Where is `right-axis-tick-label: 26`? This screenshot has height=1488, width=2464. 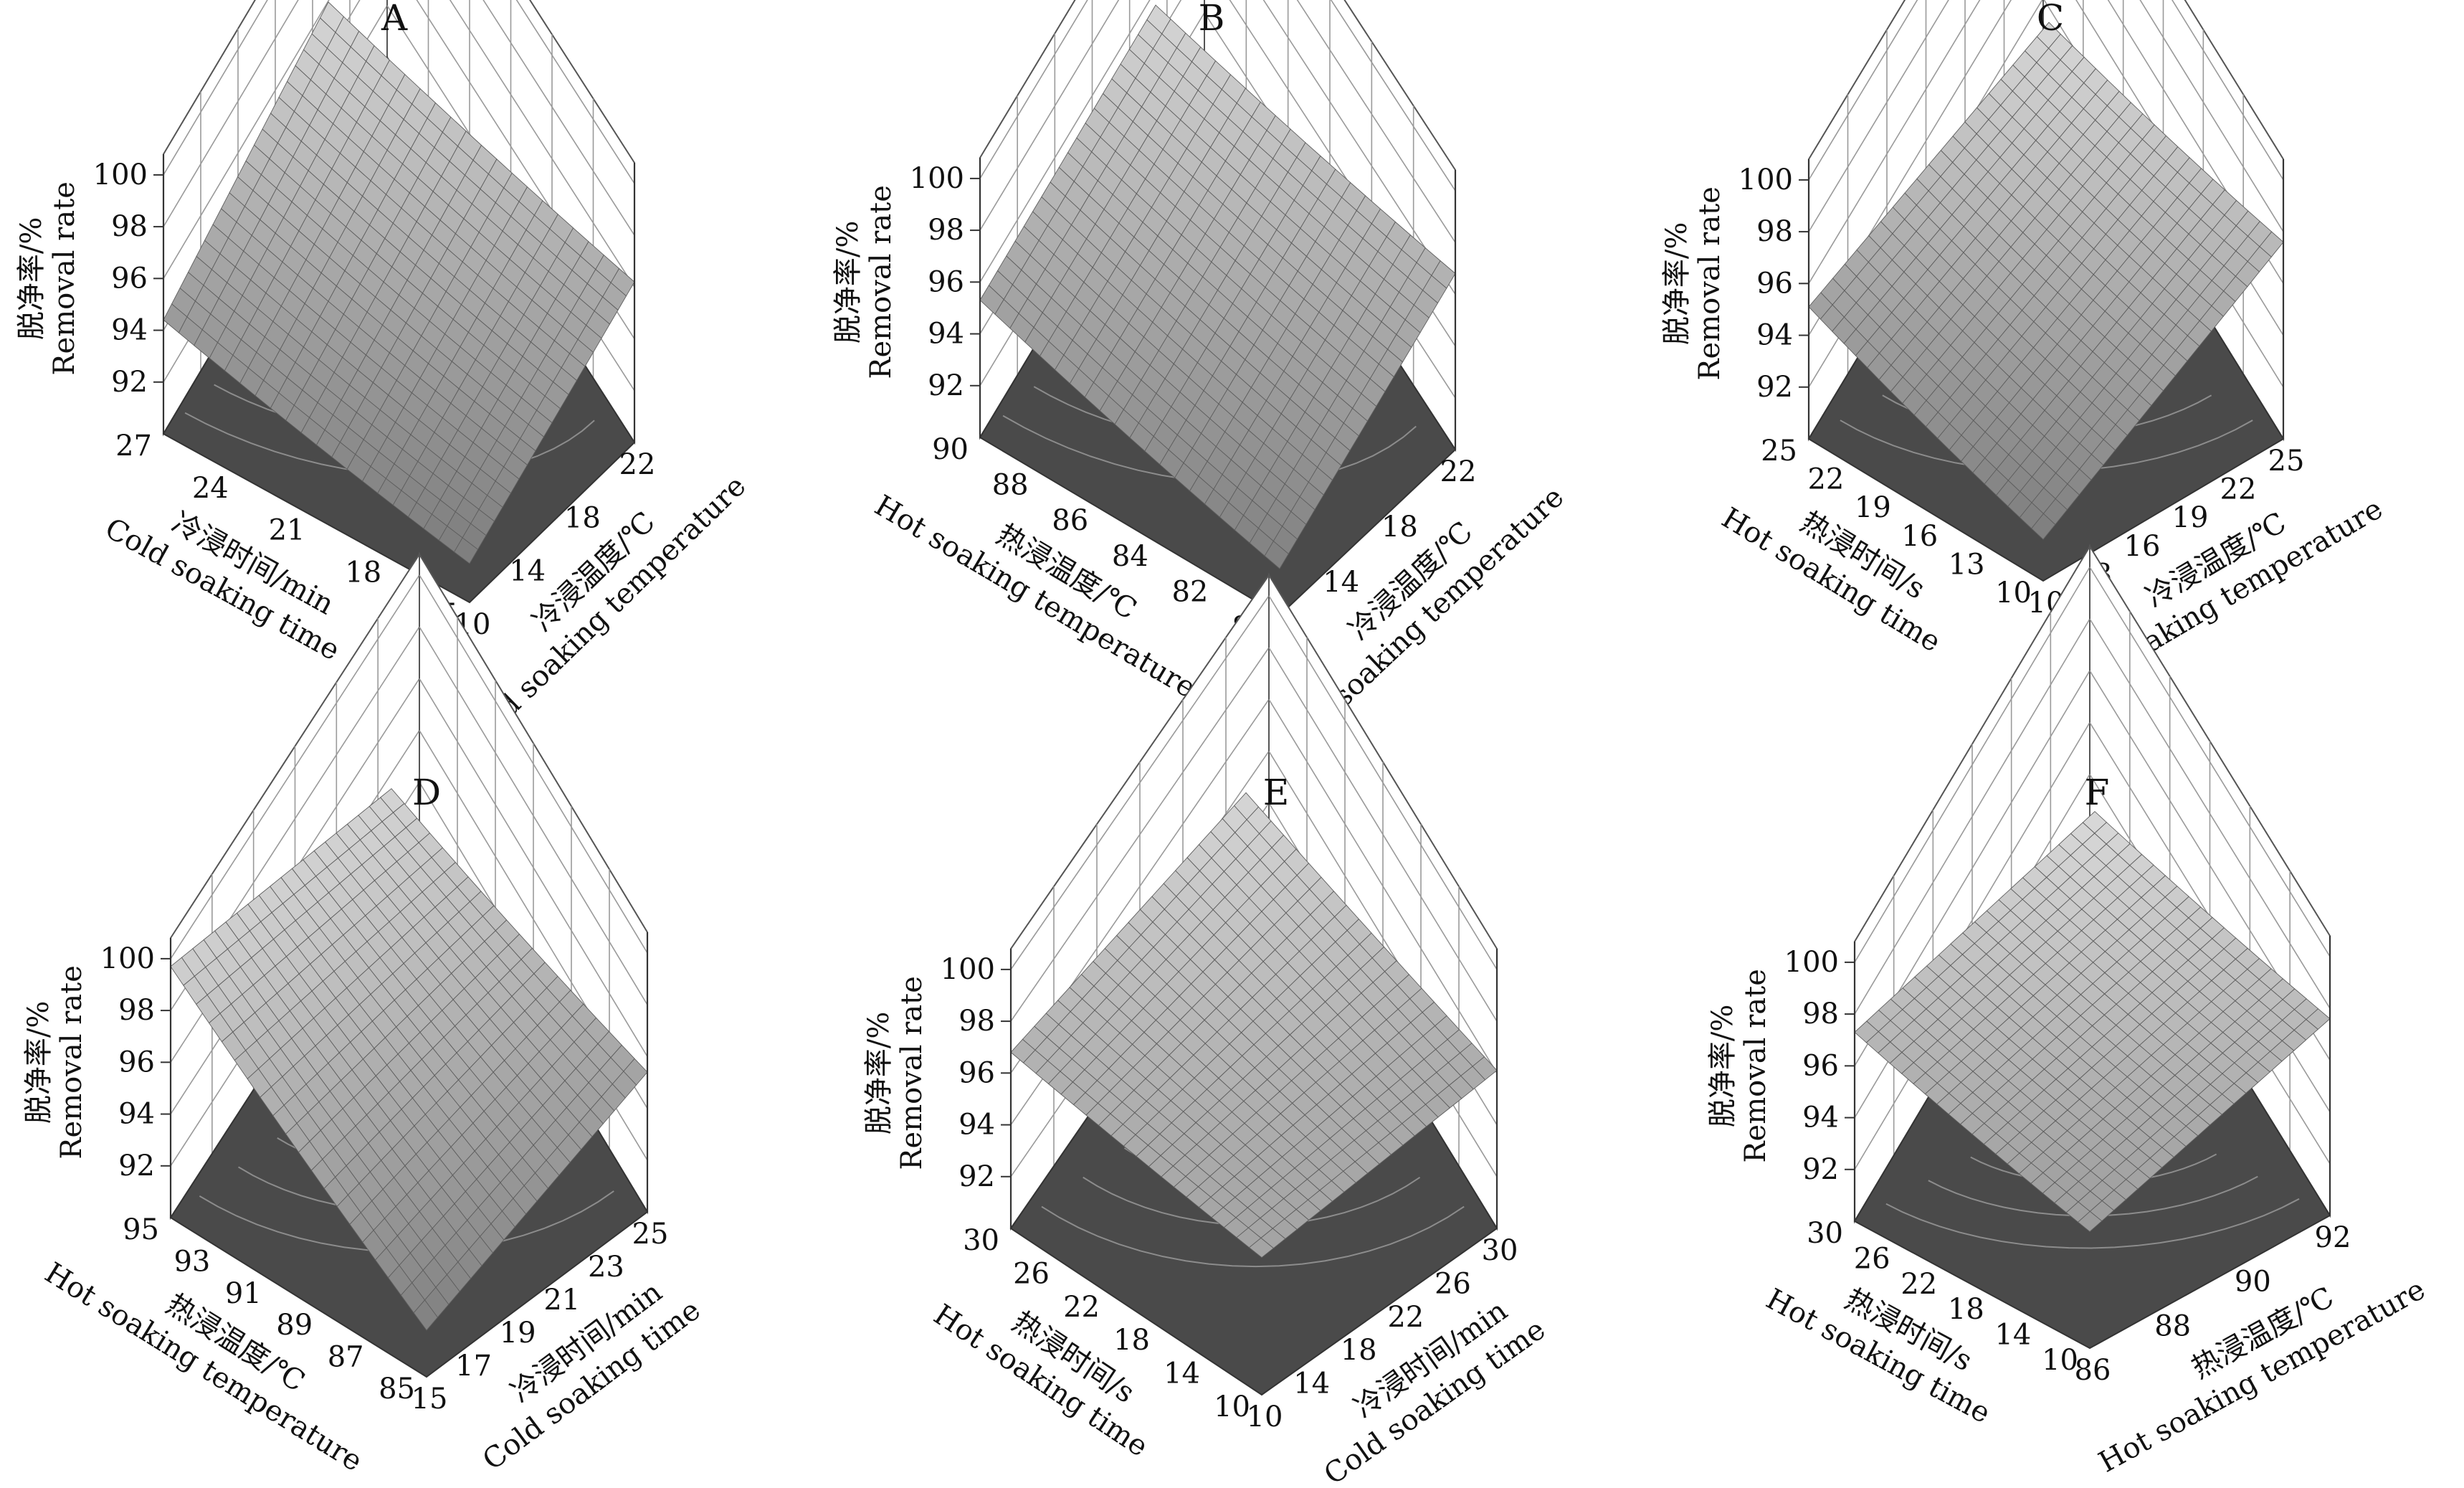 right-axis-tick-label: 26 is located at coordinates (1453, 1283).